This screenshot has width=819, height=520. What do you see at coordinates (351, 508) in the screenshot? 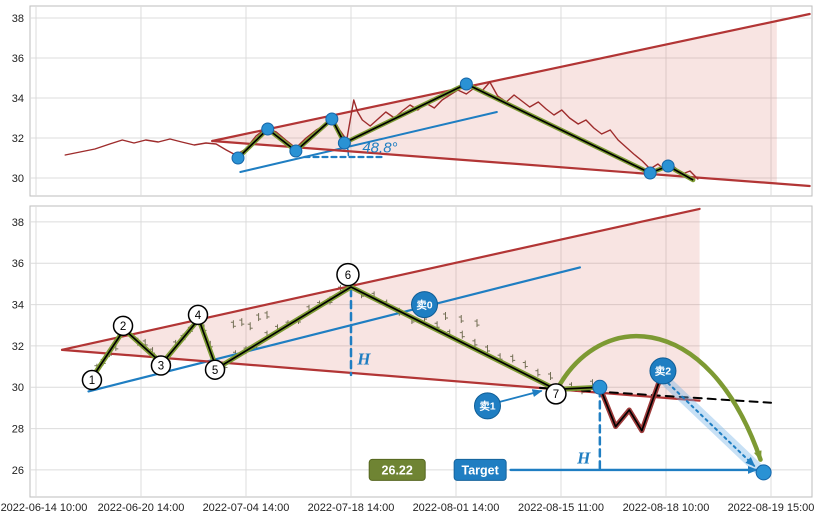
I see `x-tick-label: 2022-07-18 14:00` at bounding box center [351, 508].